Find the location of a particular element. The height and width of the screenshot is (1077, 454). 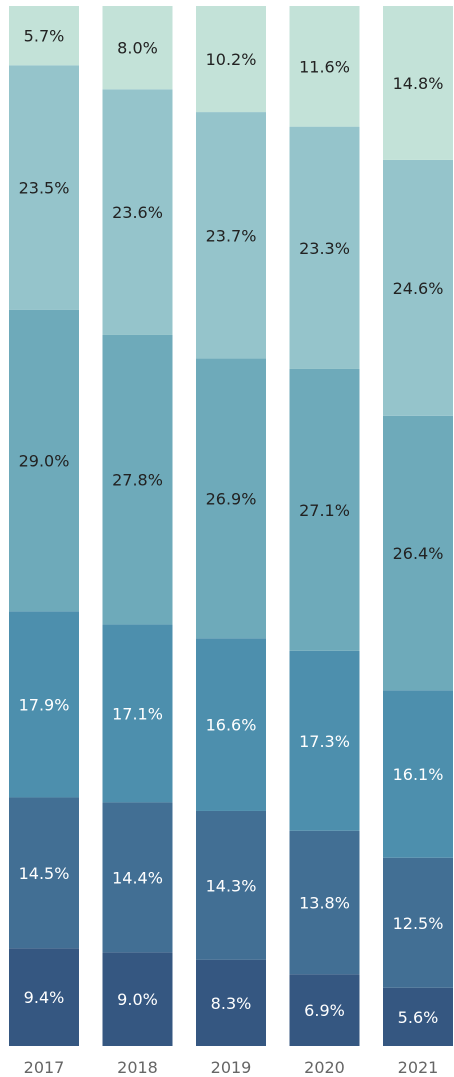

data-label-2017-4: 23.5% is located at coordinates (44, 187).